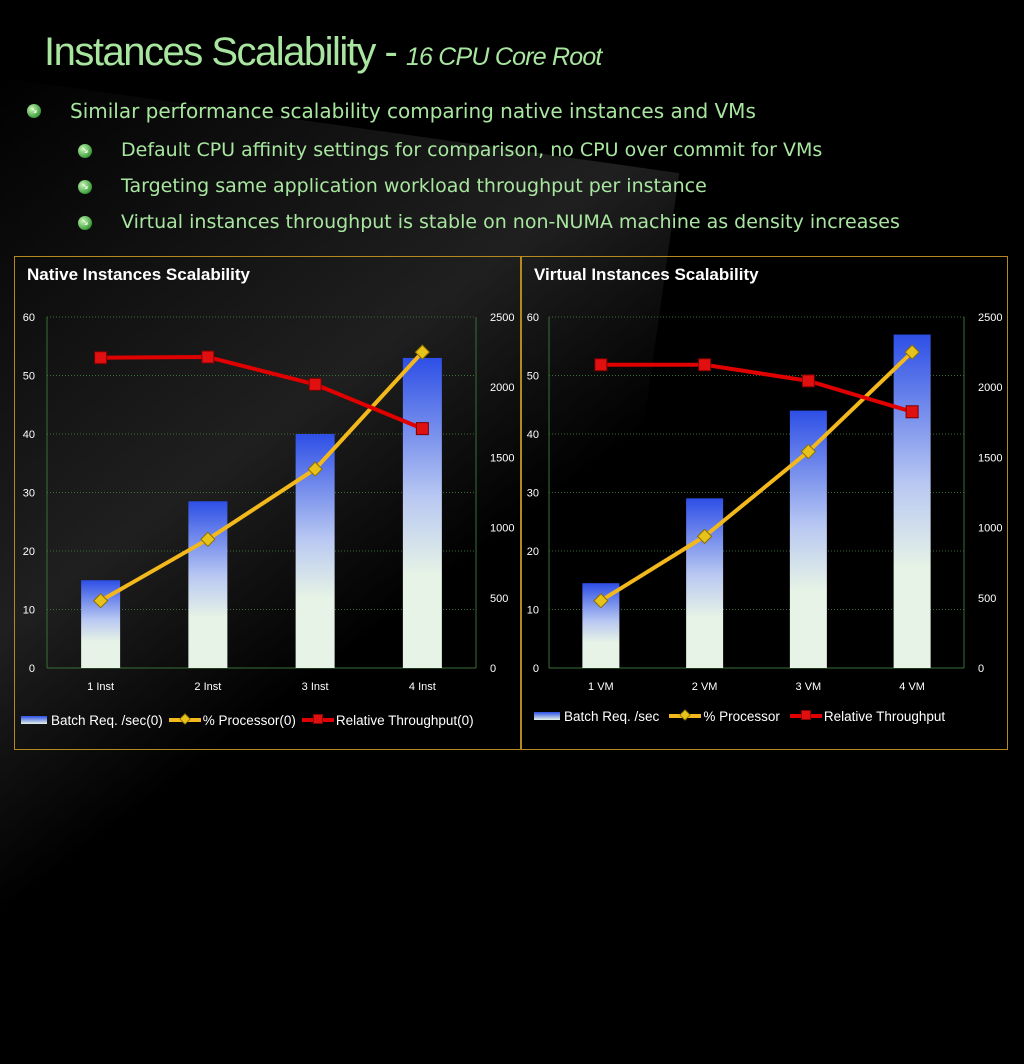 The image size is (1024, 1064). What do you see at coordinates (705, 687) in the screenshot?
I see `x-tick-label: 2 VM` at bounding box center [705, 687].